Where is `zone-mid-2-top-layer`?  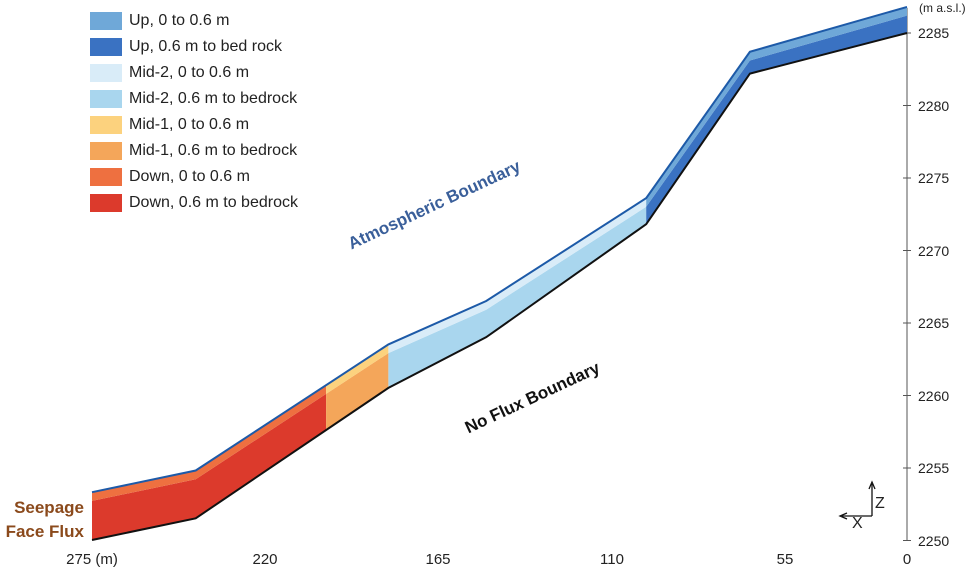 zone-mid-2-top-layer is located at coordinates (517, 276).